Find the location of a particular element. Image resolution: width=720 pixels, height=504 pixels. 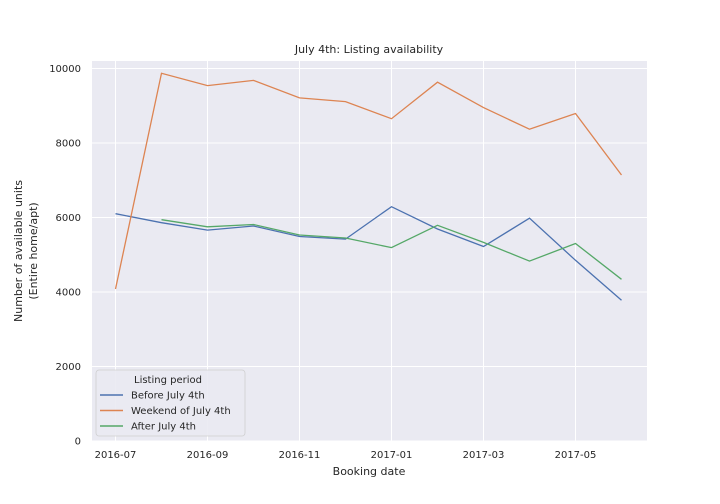

series-line-before-july-4th is located at coordinates (368, 253).